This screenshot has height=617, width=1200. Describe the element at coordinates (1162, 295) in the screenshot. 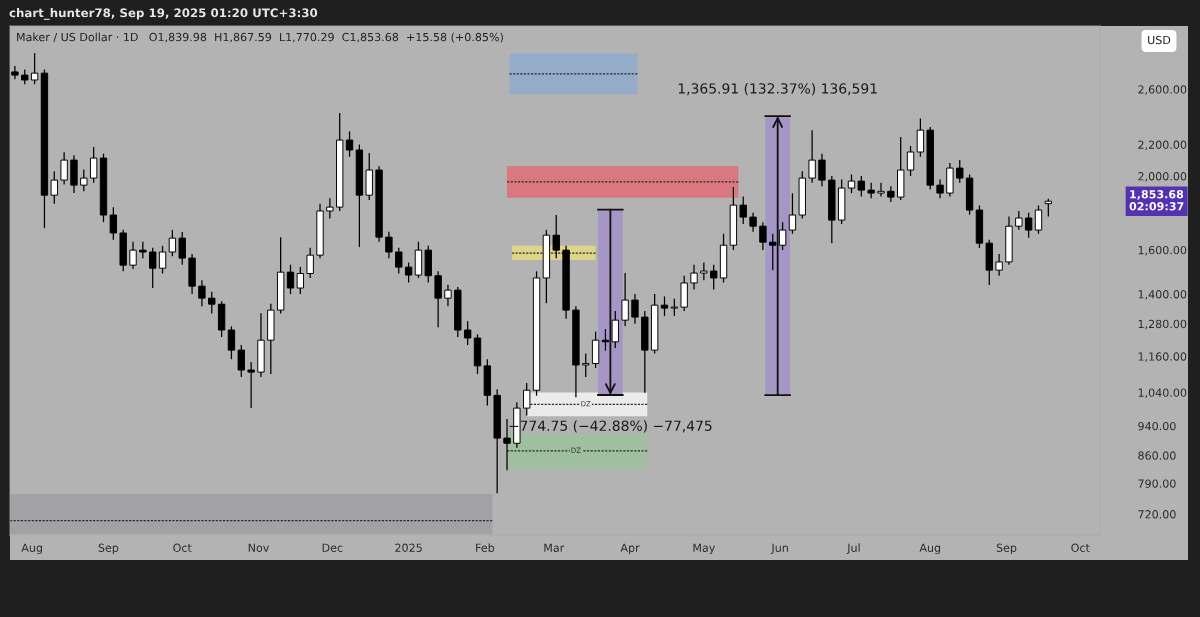

I see `y-tick-label: 1,400.00` at that location.